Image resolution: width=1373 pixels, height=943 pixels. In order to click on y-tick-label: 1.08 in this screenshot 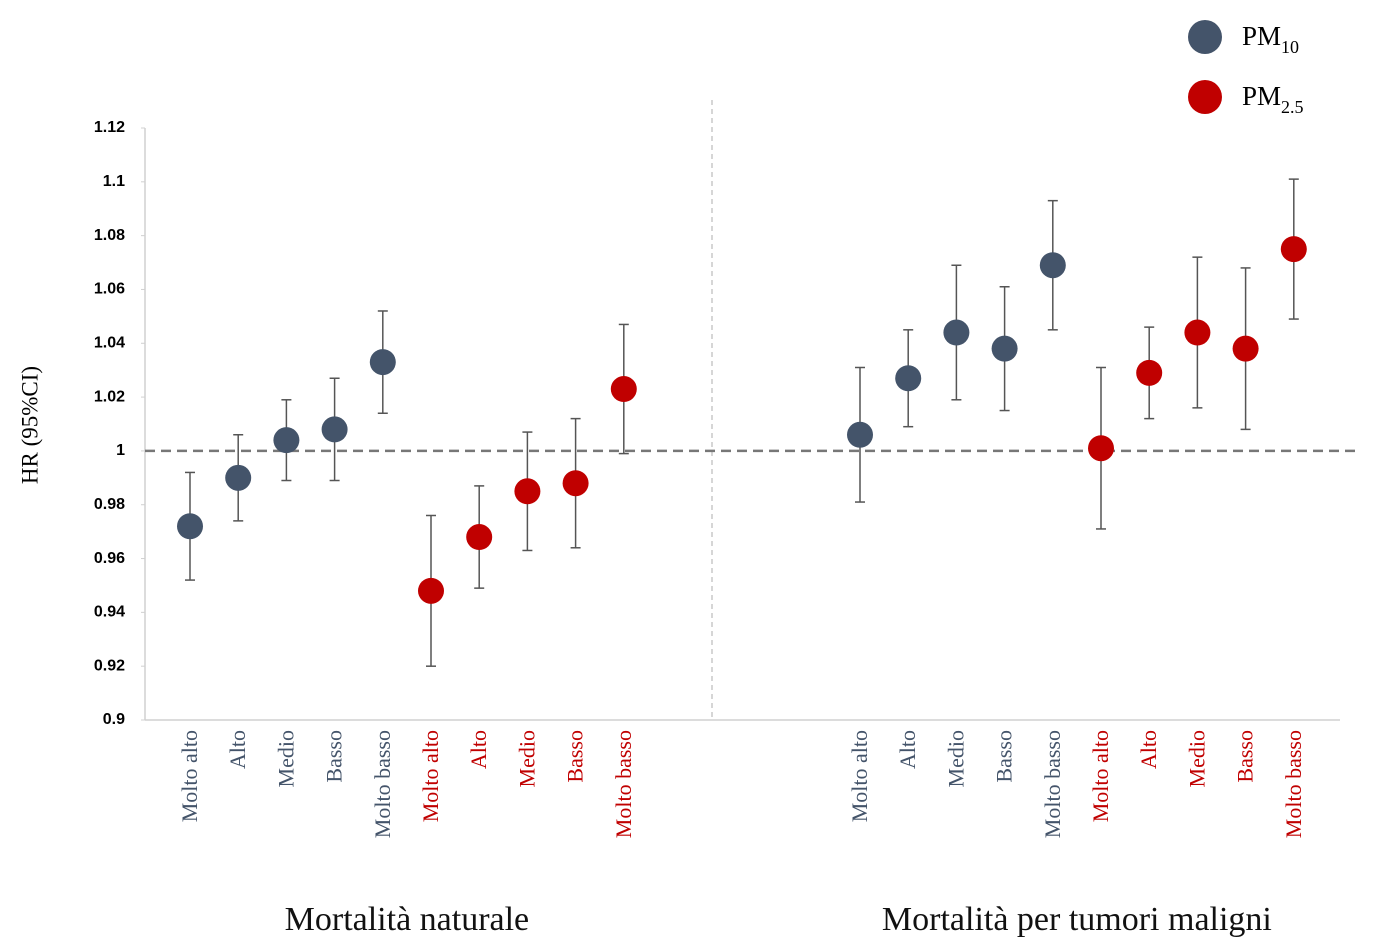, I will do `click(109, 235)`.